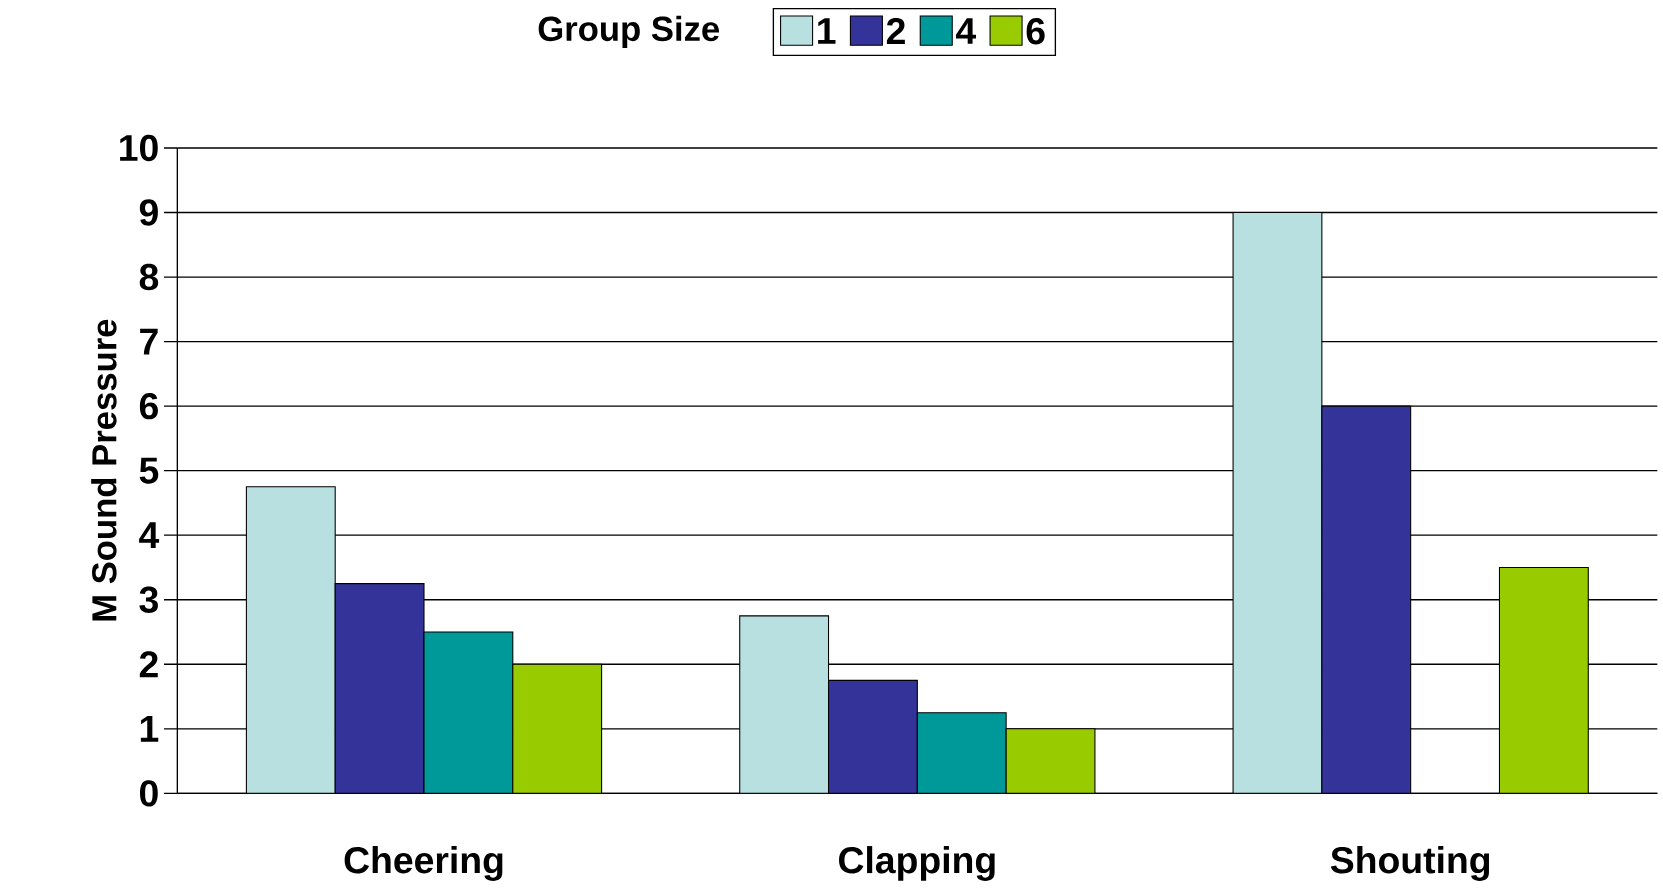  Describe the element at coordinates (148, 406) in the screenshot. I see `y-tick-label: 6` at that location.